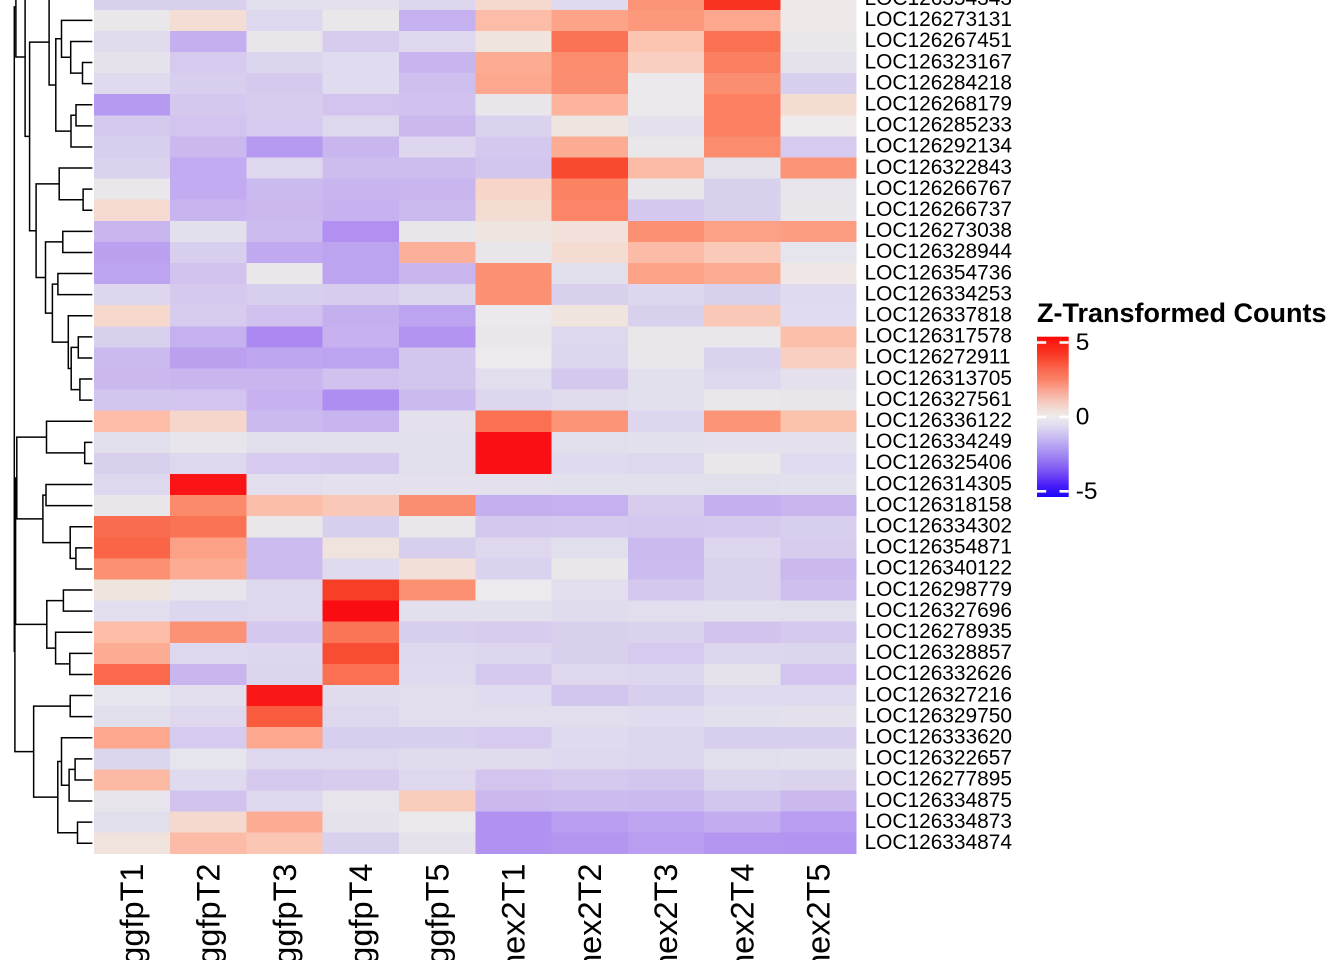 The height and width of the screenshot is (965, 1344). What do you see at coordinates (1083, 342) in the screenshot?
I see `svg-text: 5` at bounding box center [1083, 342].